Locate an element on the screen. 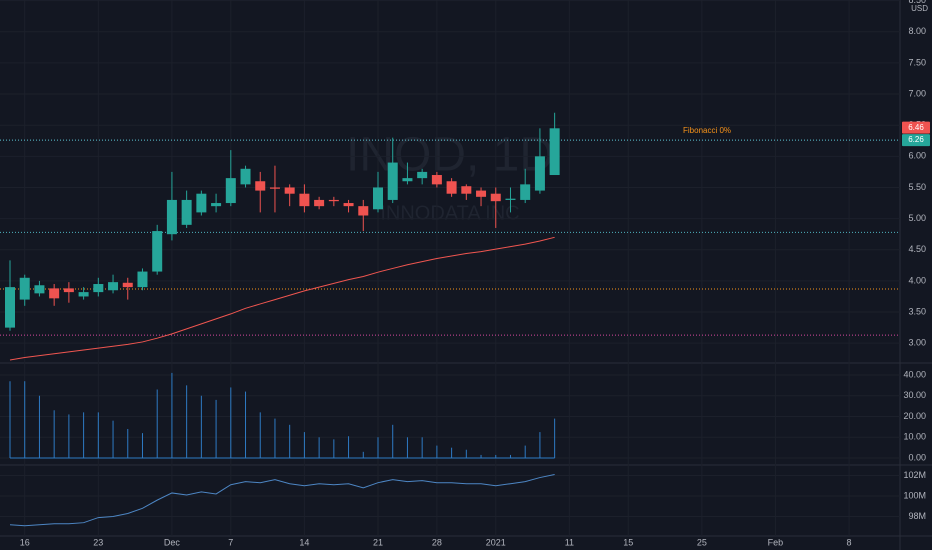 This screenshot has width=932, height=550. y-tick-label: 20.00 is located at coordinates (914, 416).